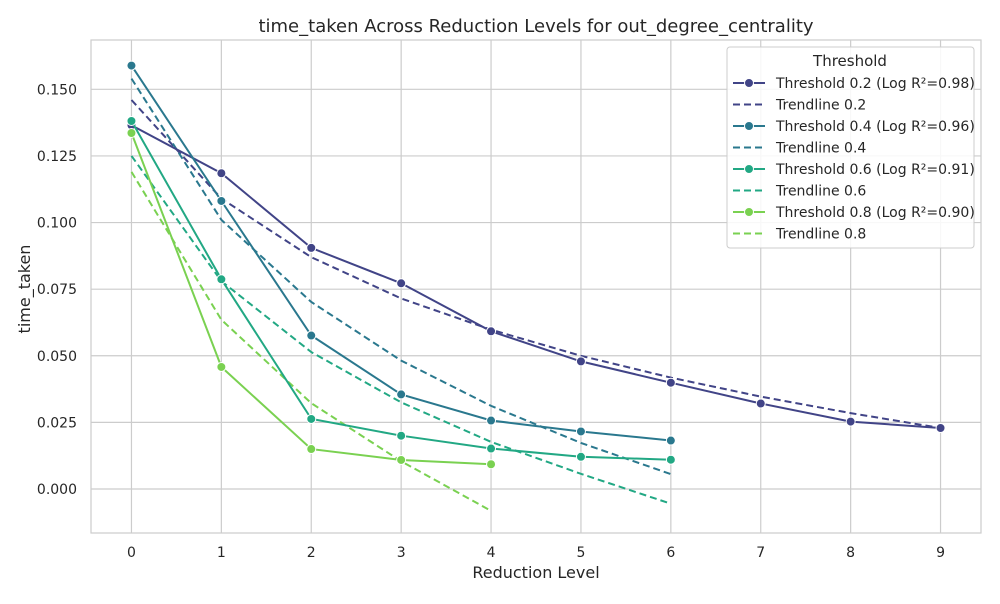  What do you see at coordinates (580, 553) in the screenshot?
I see `x-tick-label: 5` at bounding box center [580, 553].